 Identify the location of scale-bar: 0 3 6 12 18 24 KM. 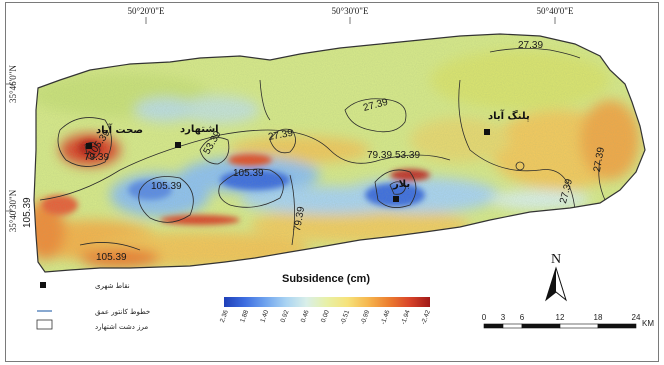
(568, 321).